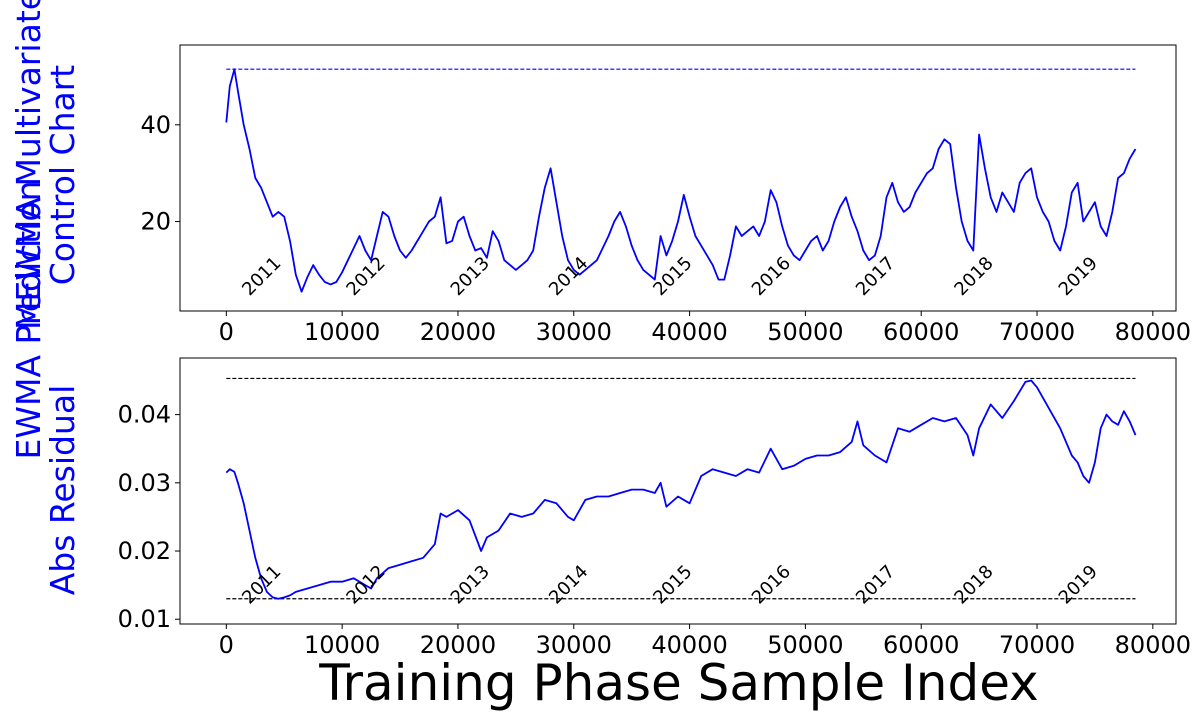 The height and width of the screenshot is (720, 1200). What do you see at coordinates (144, 619) in the screenshot?
I see `y-tick-label: 0.01` at bounding box center [144, 619].